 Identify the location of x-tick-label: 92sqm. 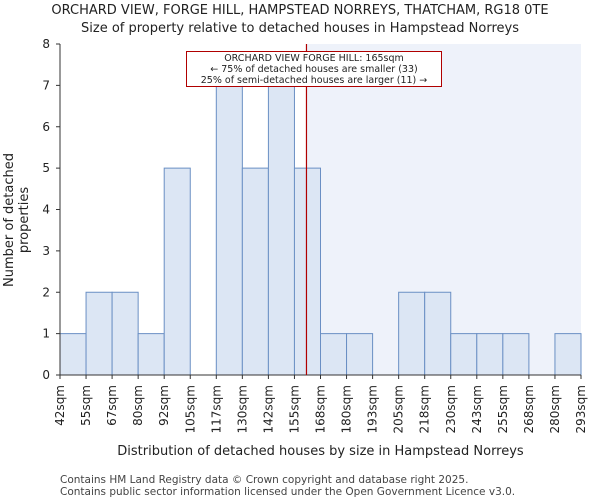
(164, 405).